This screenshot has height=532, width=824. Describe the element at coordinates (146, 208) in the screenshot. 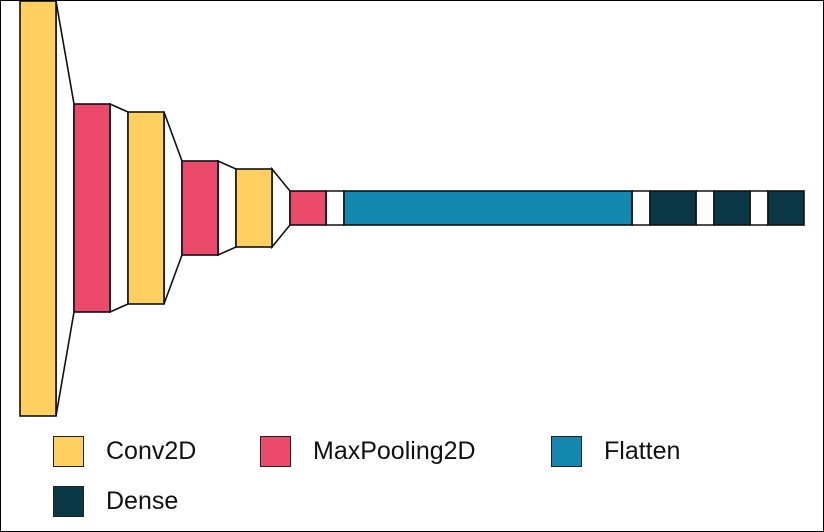

I see `layer-block-3-conv2d` at that location.